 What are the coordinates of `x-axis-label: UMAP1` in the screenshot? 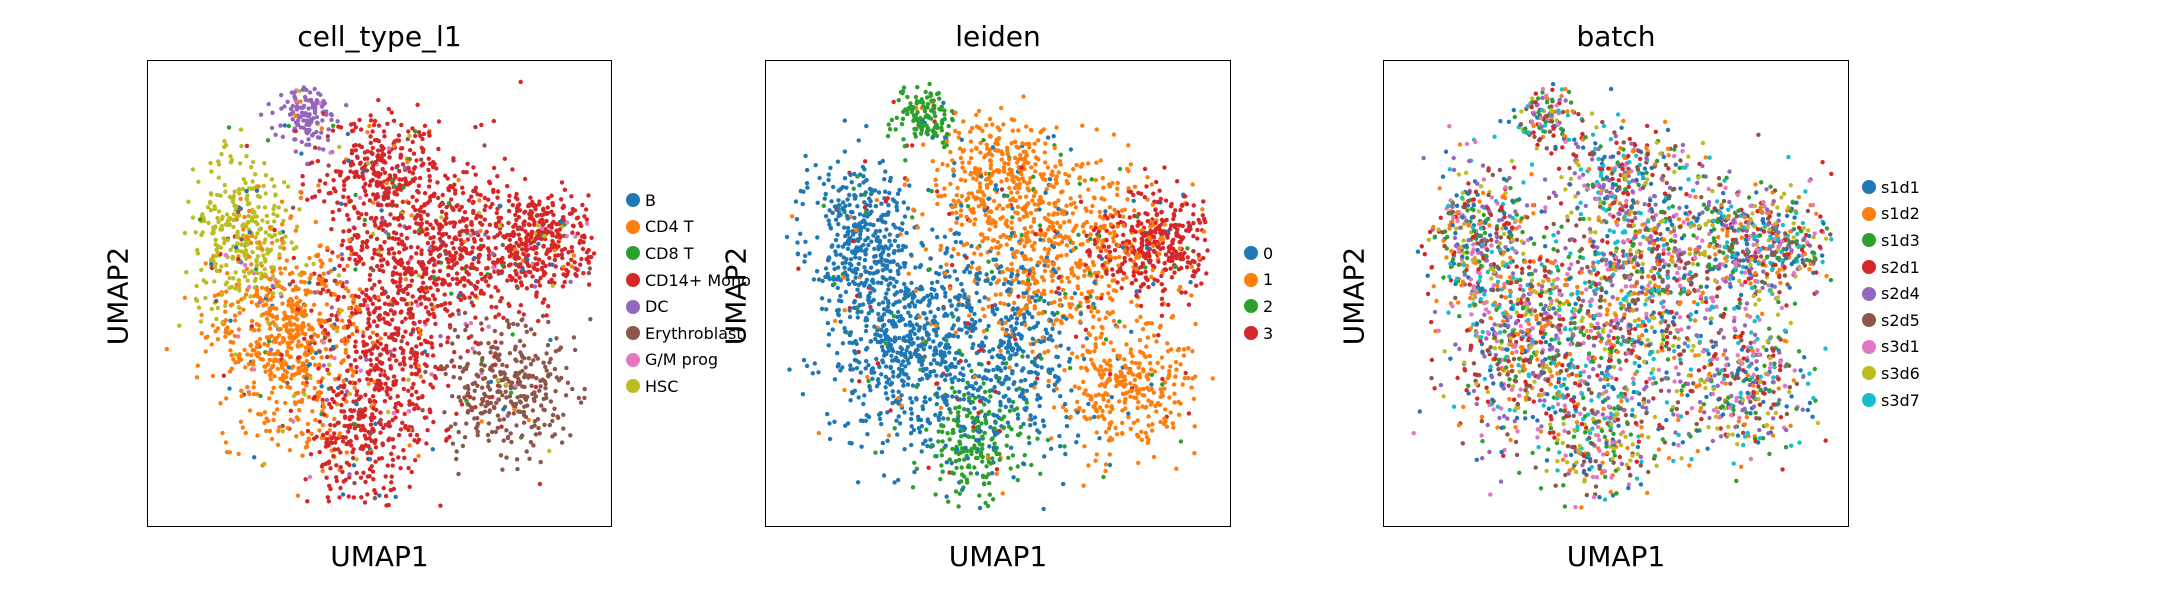 It's located at (379, 556).